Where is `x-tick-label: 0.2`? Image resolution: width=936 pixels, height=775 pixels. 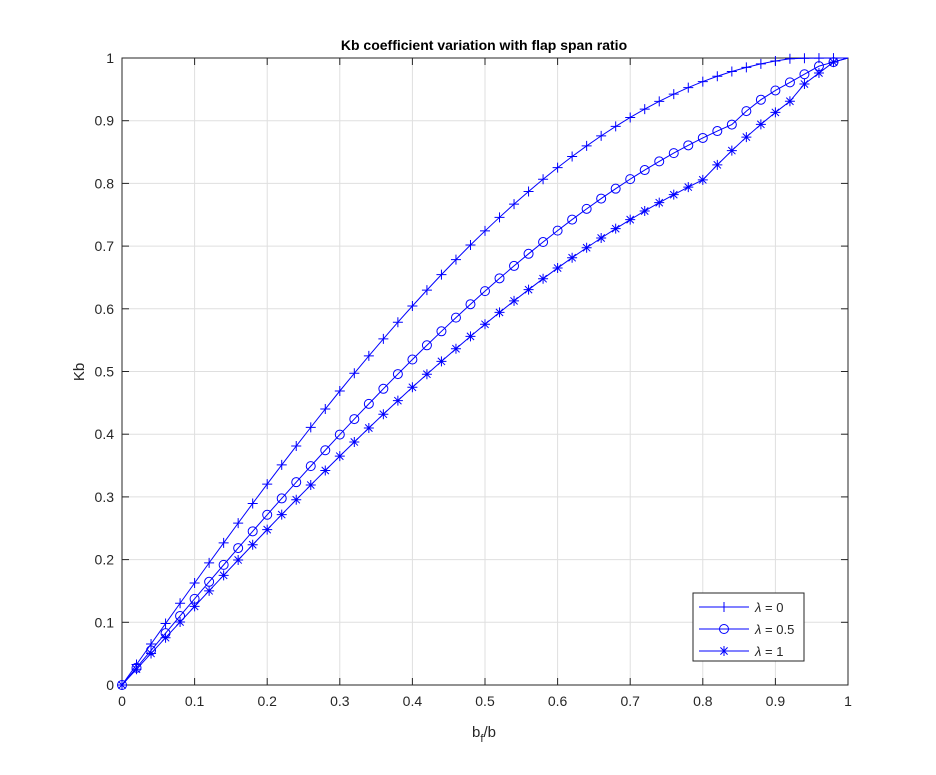
x-tick-label: 0.2 is located at coordinates (267, 701).